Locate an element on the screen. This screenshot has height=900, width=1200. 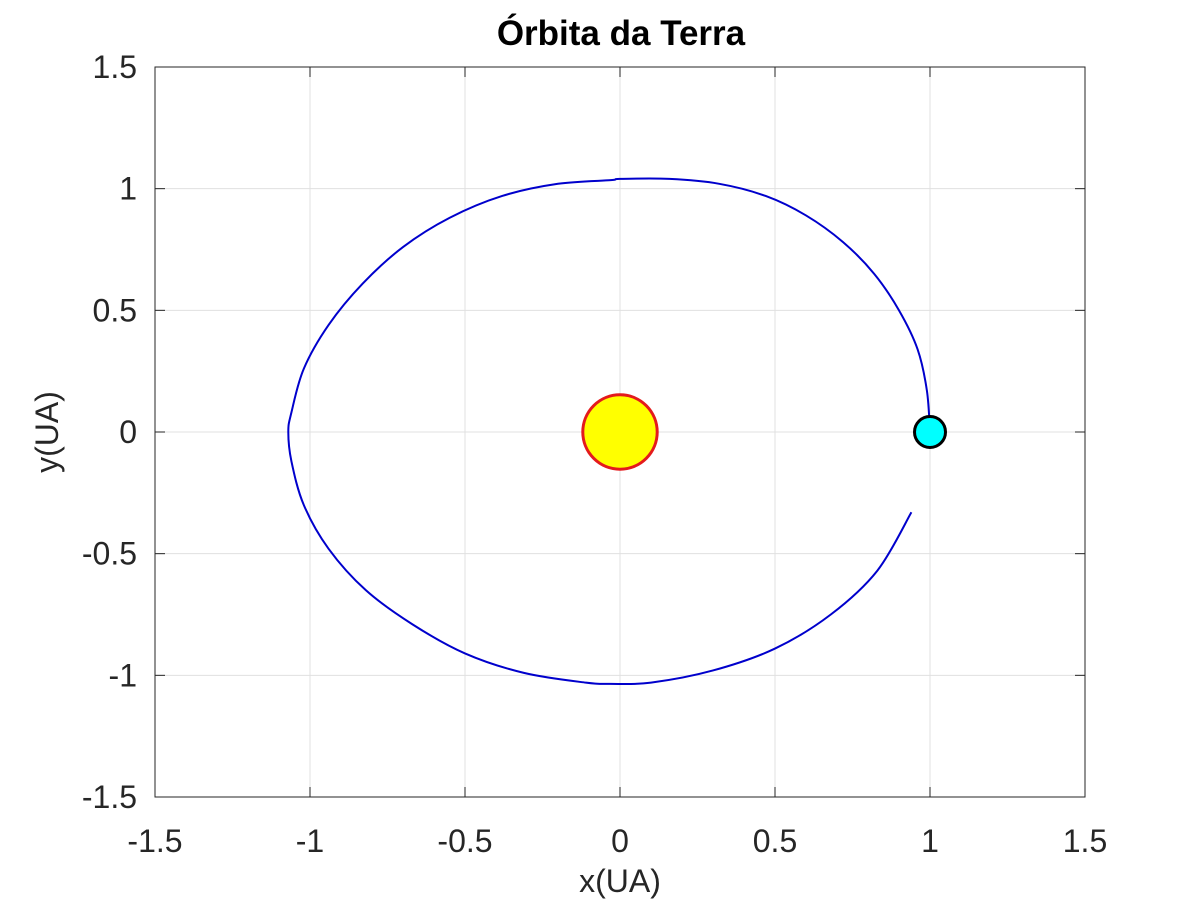
y-tick-label: -1.5 is located at coordinates (109, 797).